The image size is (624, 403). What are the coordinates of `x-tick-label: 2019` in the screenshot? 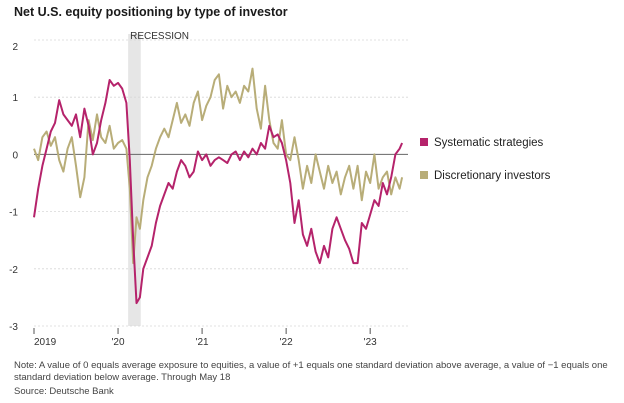 It's located at (45, 342).